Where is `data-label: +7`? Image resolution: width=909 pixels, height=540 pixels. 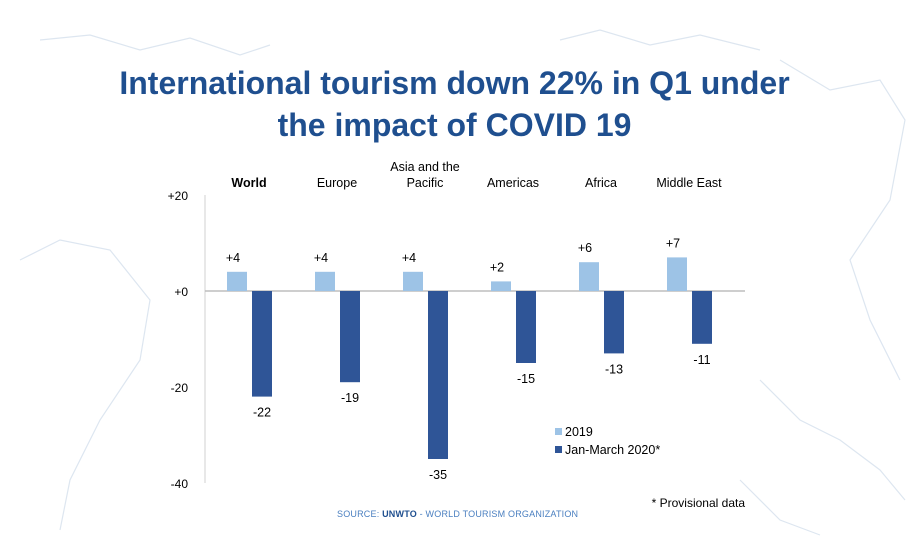
data-label: +7 is located at coordinates (673, 243).